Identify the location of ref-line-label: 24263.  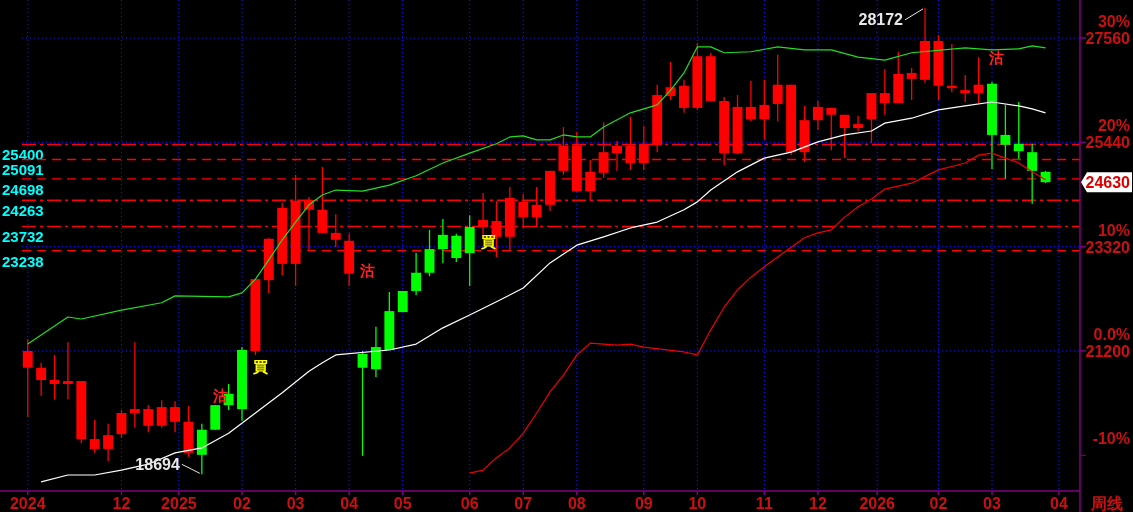
(23, 211).